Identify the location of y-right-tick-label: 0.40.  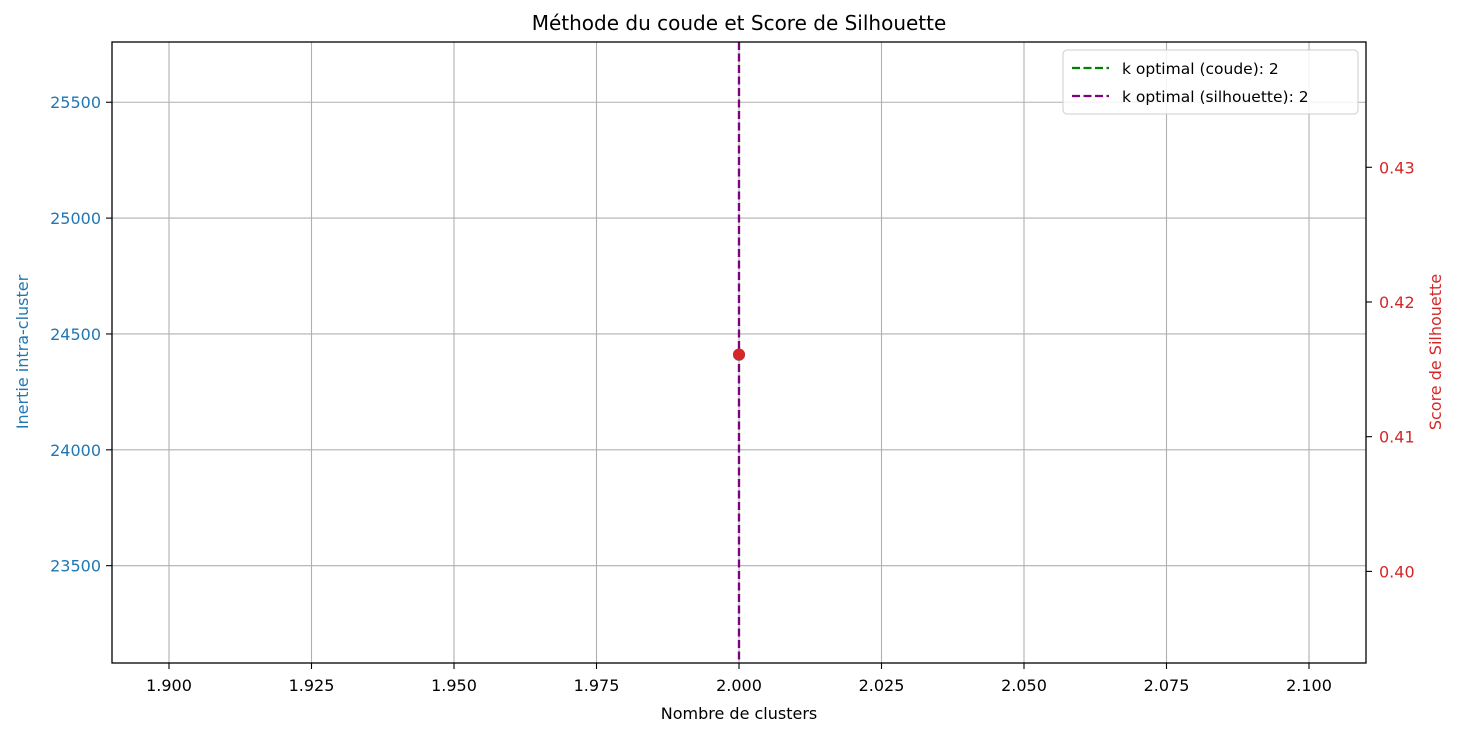
(1397, 571).